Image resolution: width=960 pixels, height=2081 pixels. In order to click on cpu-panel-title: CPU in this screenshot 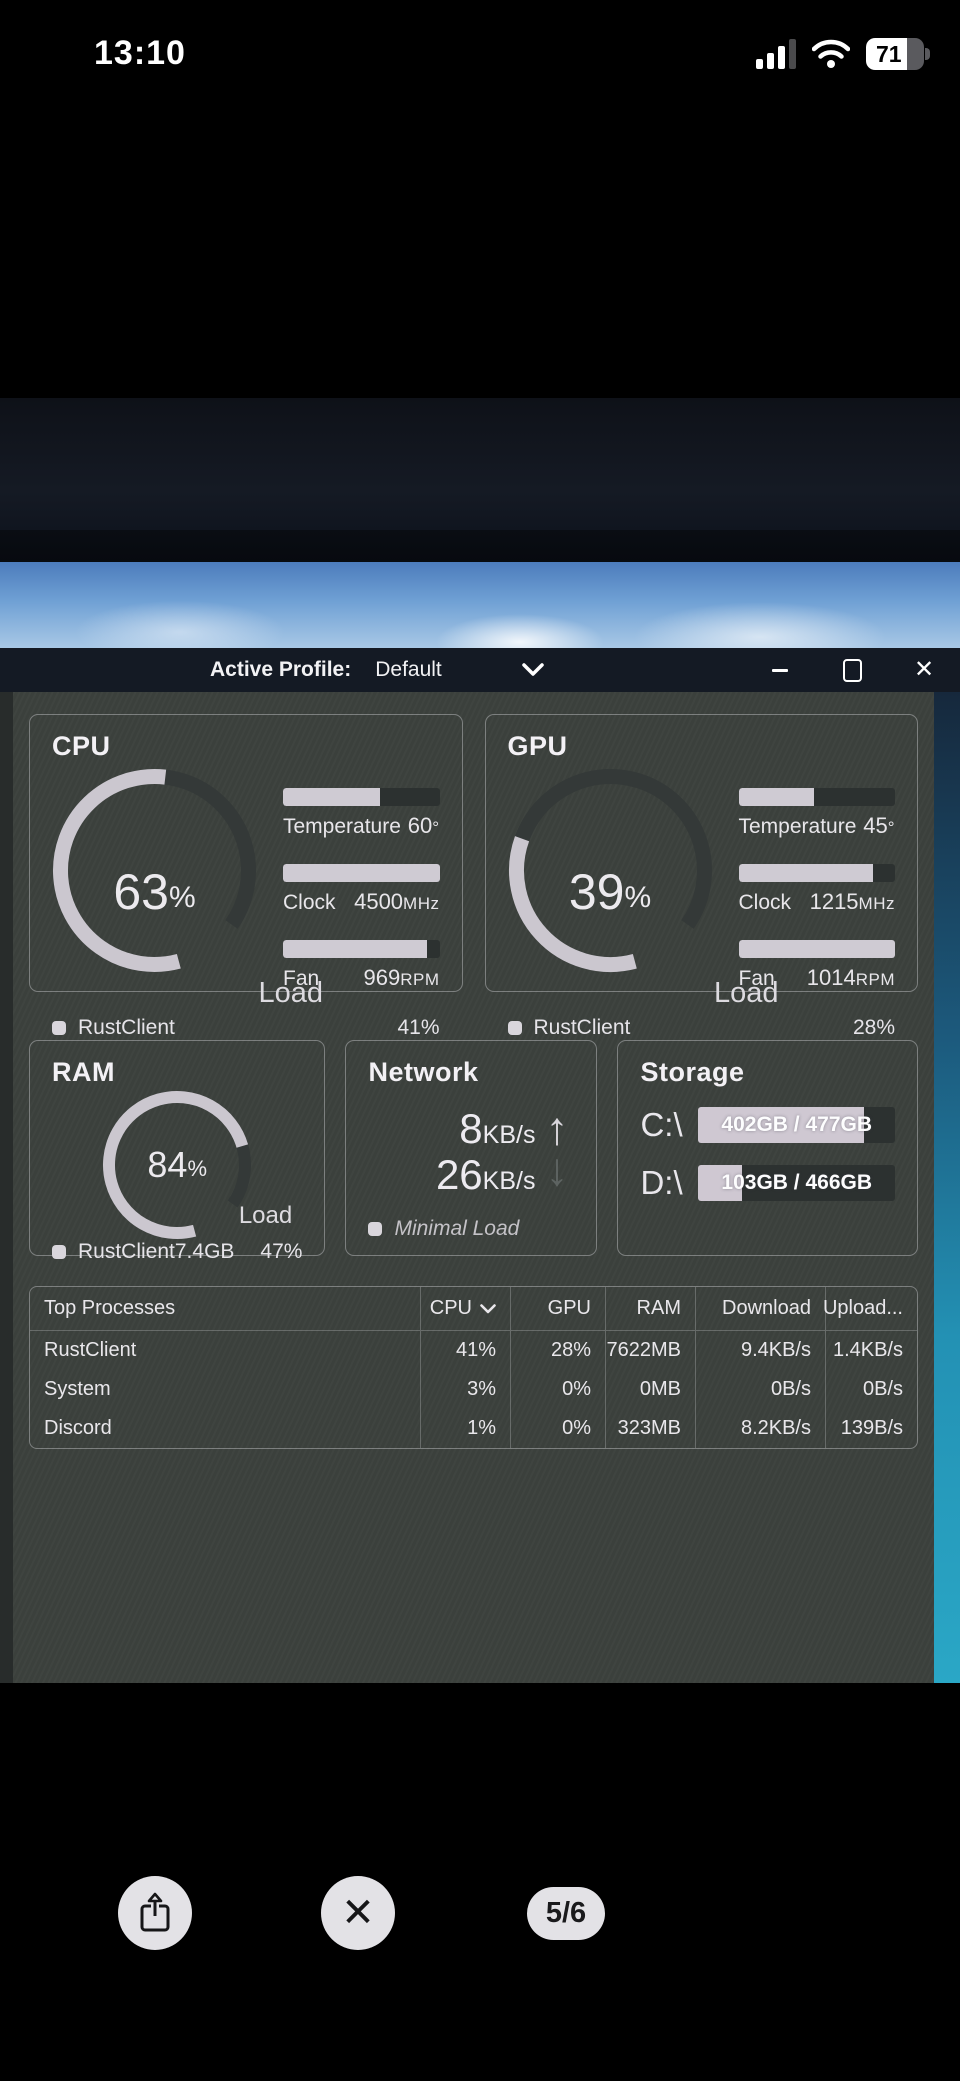, I will do `click(81, 746)`.